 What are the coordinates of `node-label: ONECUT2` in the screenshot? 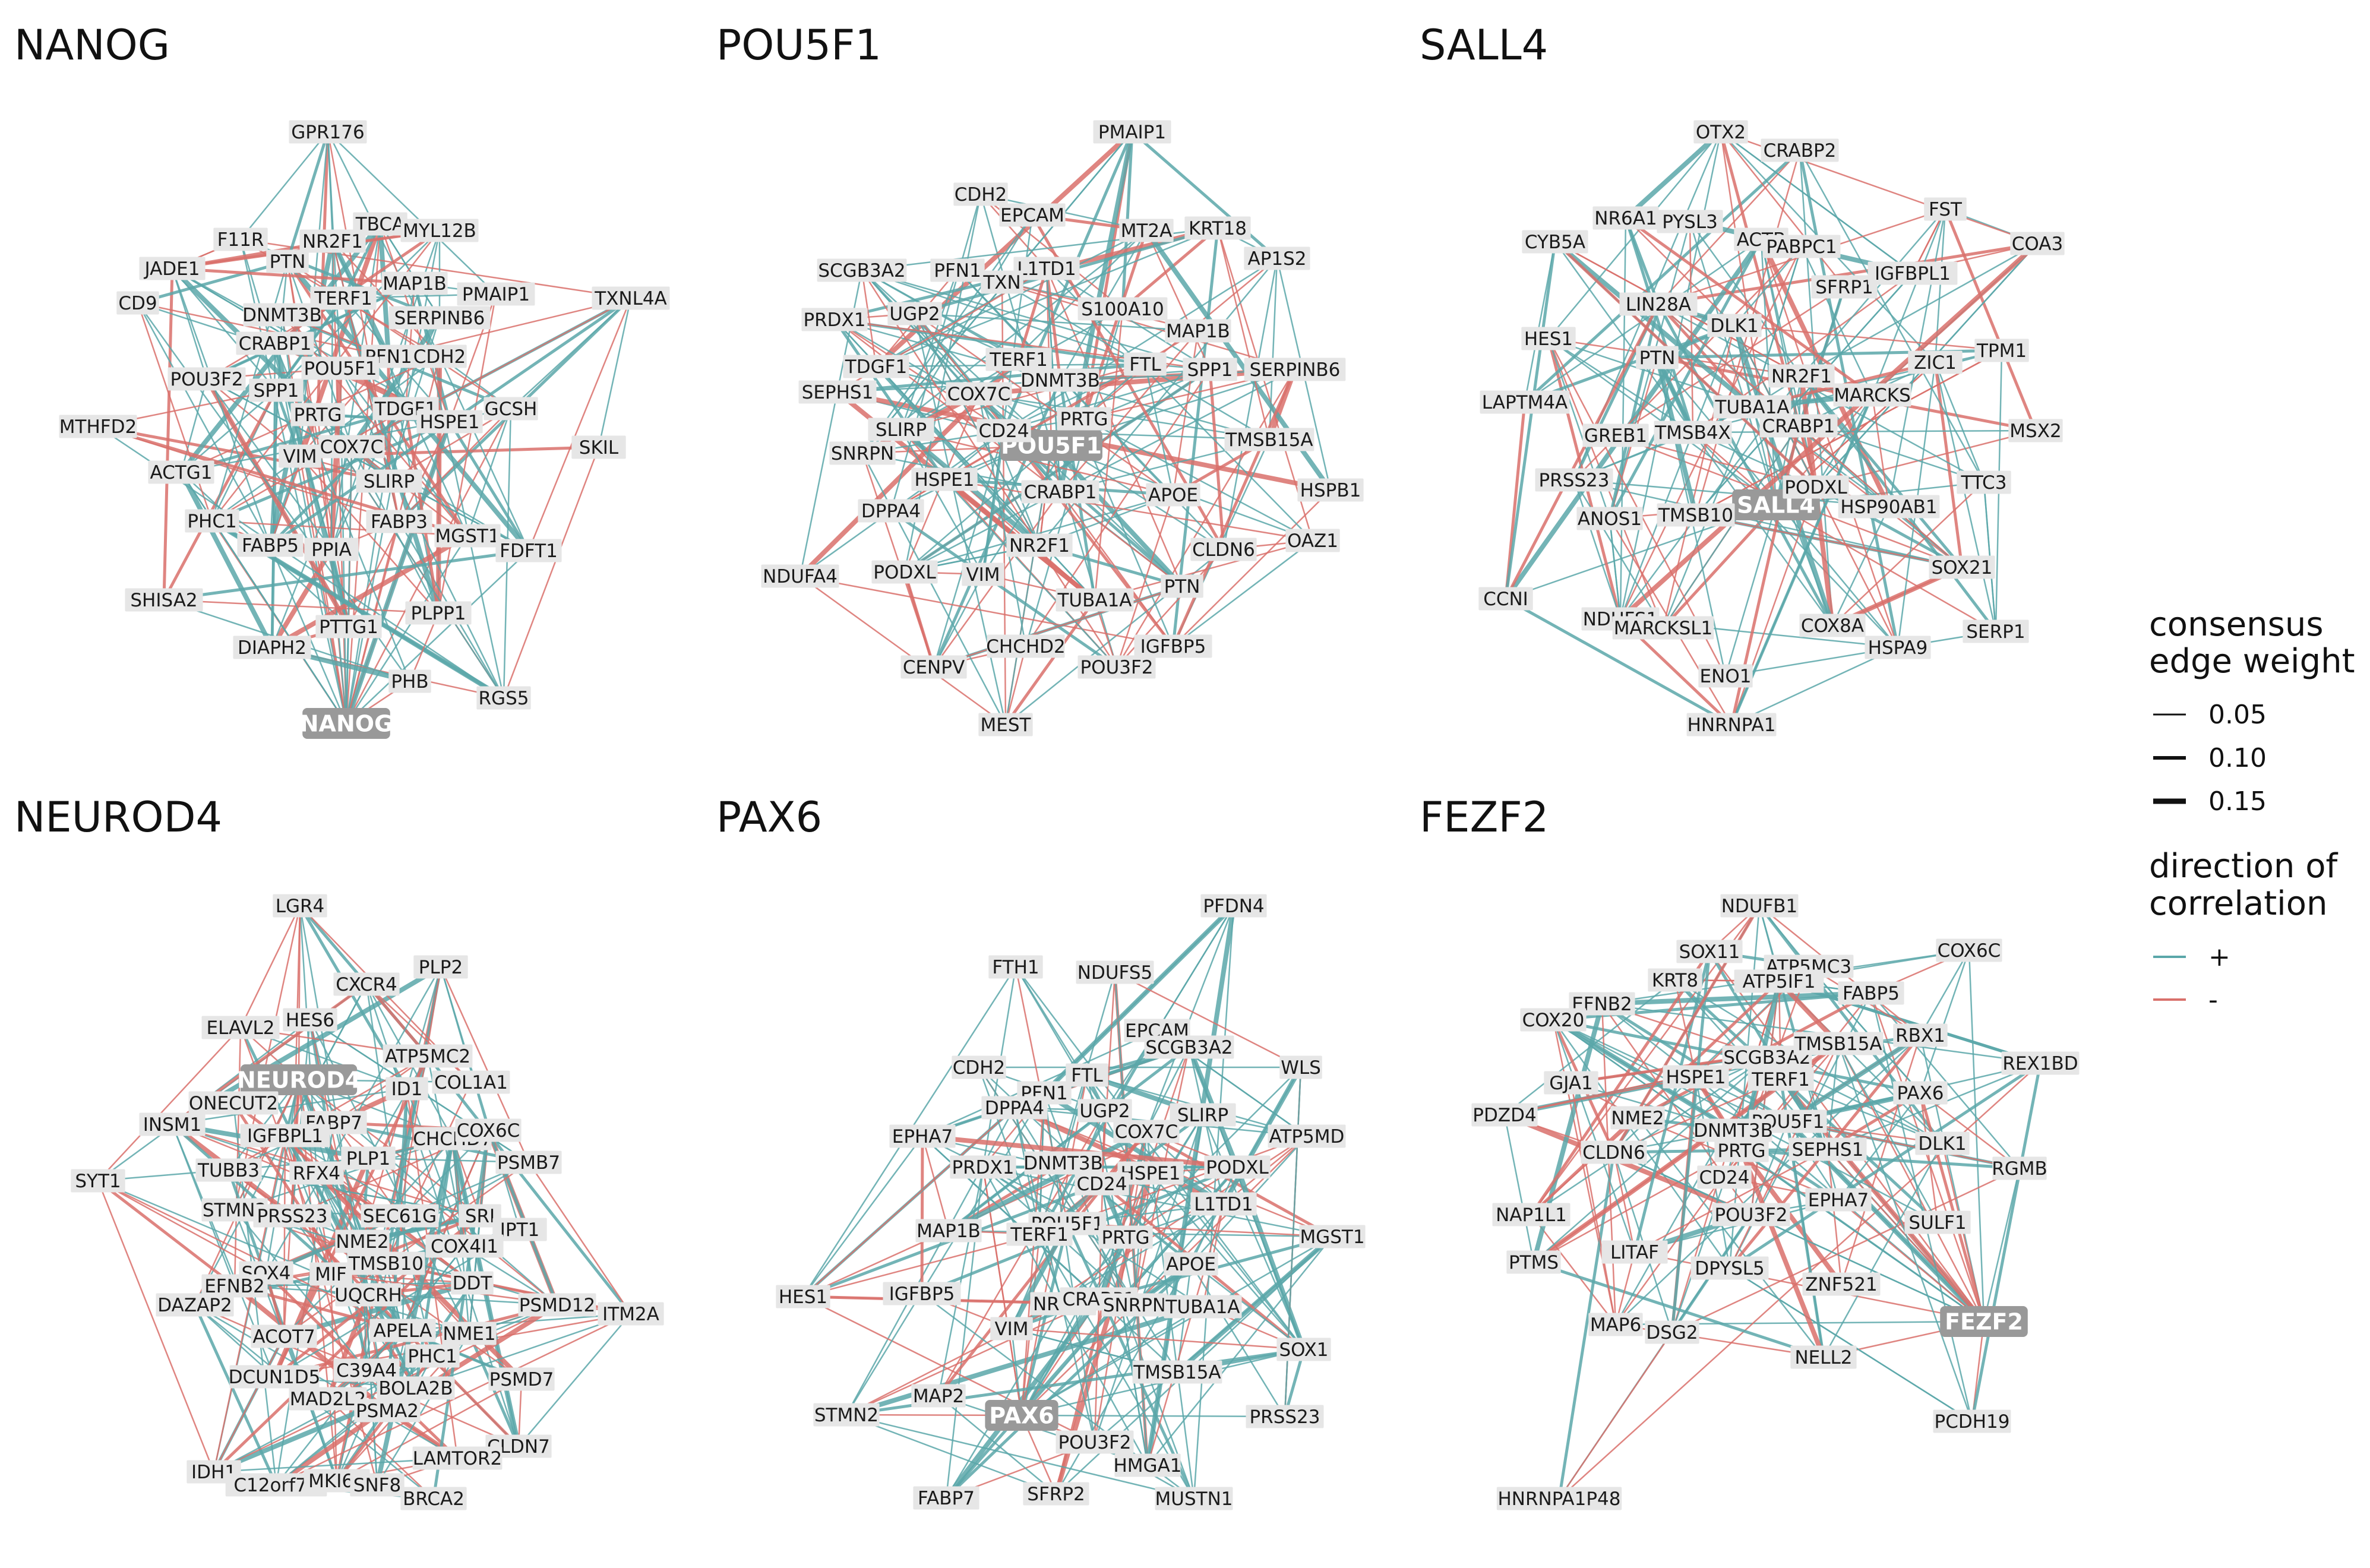 It's located at (234, 1103).